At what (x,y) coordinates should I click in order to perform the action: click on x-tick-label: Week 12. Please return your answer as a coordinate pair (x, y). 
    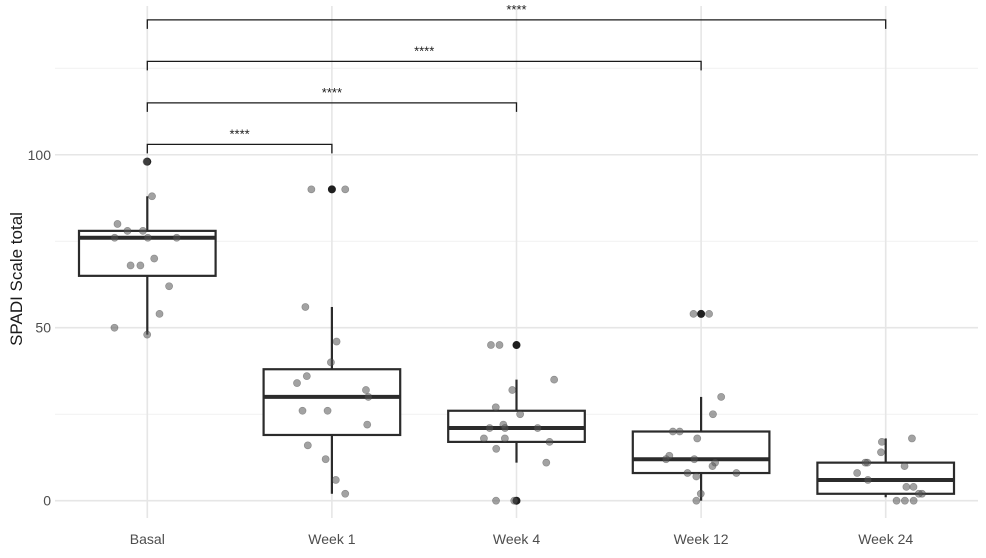
    Looking at the image, I should click on (701, 539).